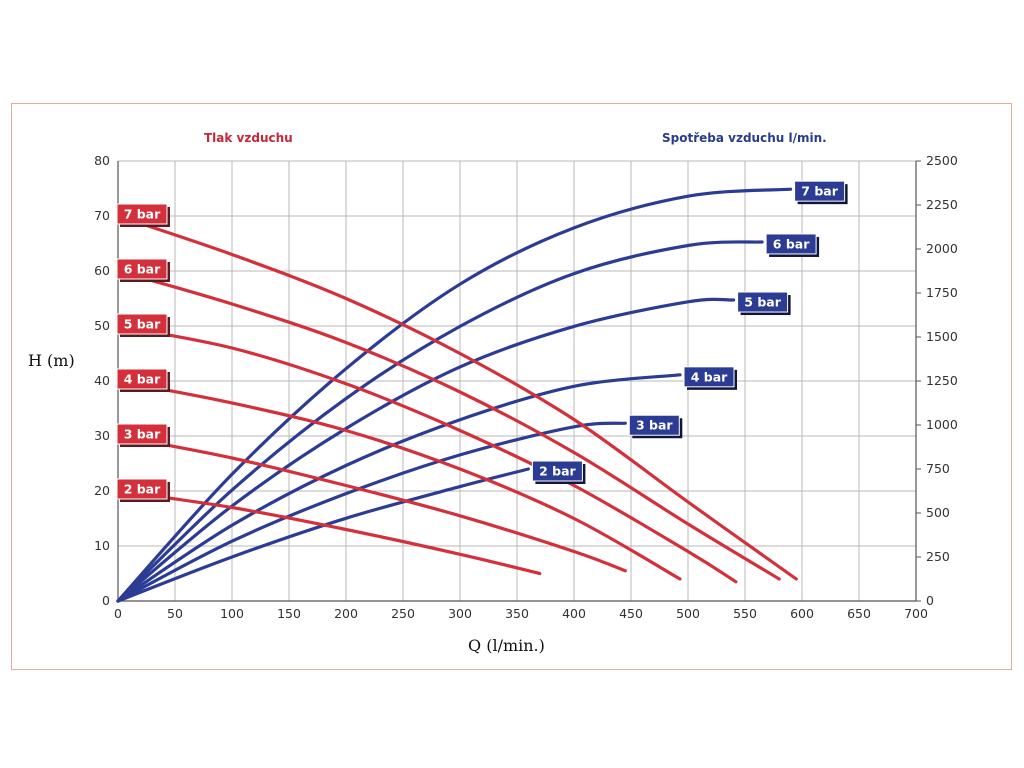 The height and width of the screenshot is (768, 1024). What do you see at coordinates (289, 613) in the screenshot?
I see `x-tick-label: 150` at bounding box center [289, 613].